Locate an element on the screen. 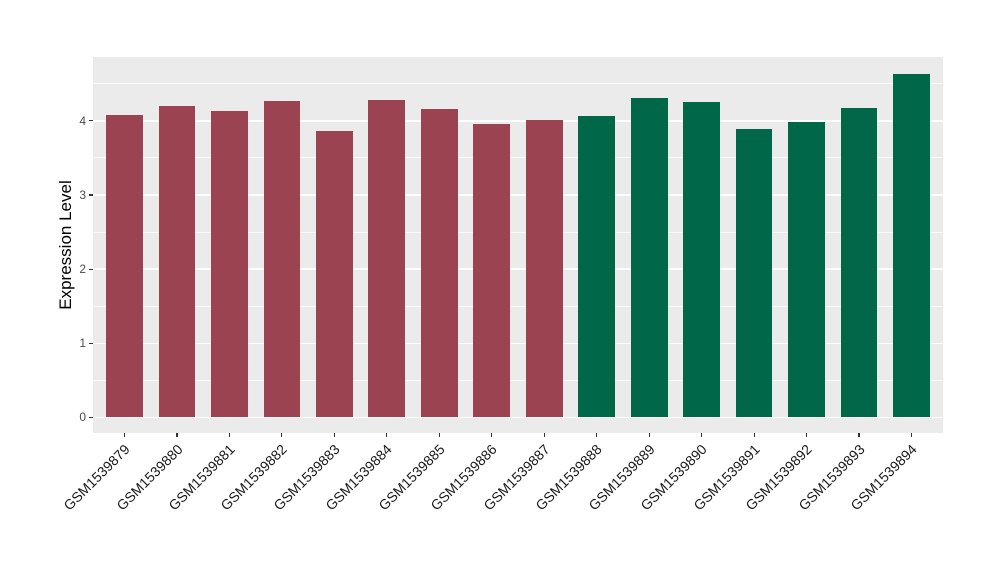 The height and width of the screenshot is (580, 1000). bar-gsm1539887 is located at coordinates (544, 269).